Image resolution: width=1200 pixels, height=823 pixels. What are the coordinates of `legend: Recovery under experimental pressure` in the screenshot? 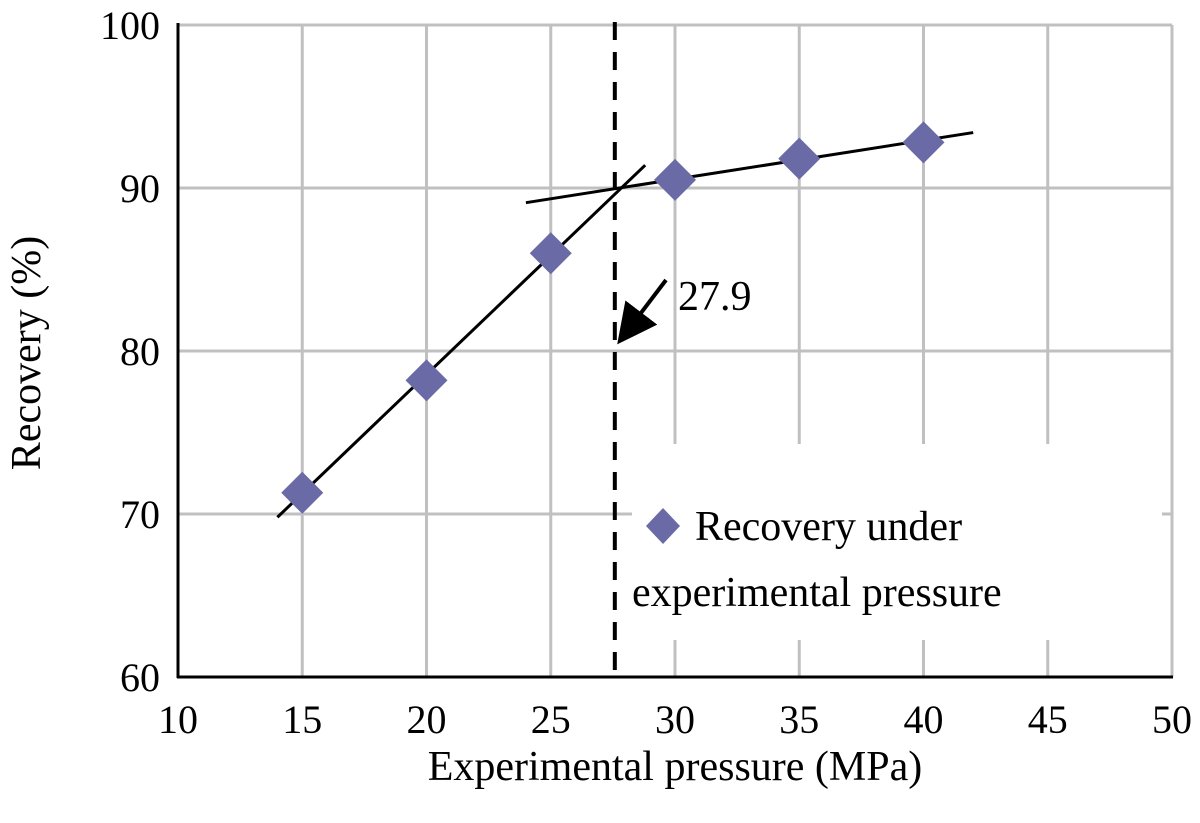 It's located at (897, 542).